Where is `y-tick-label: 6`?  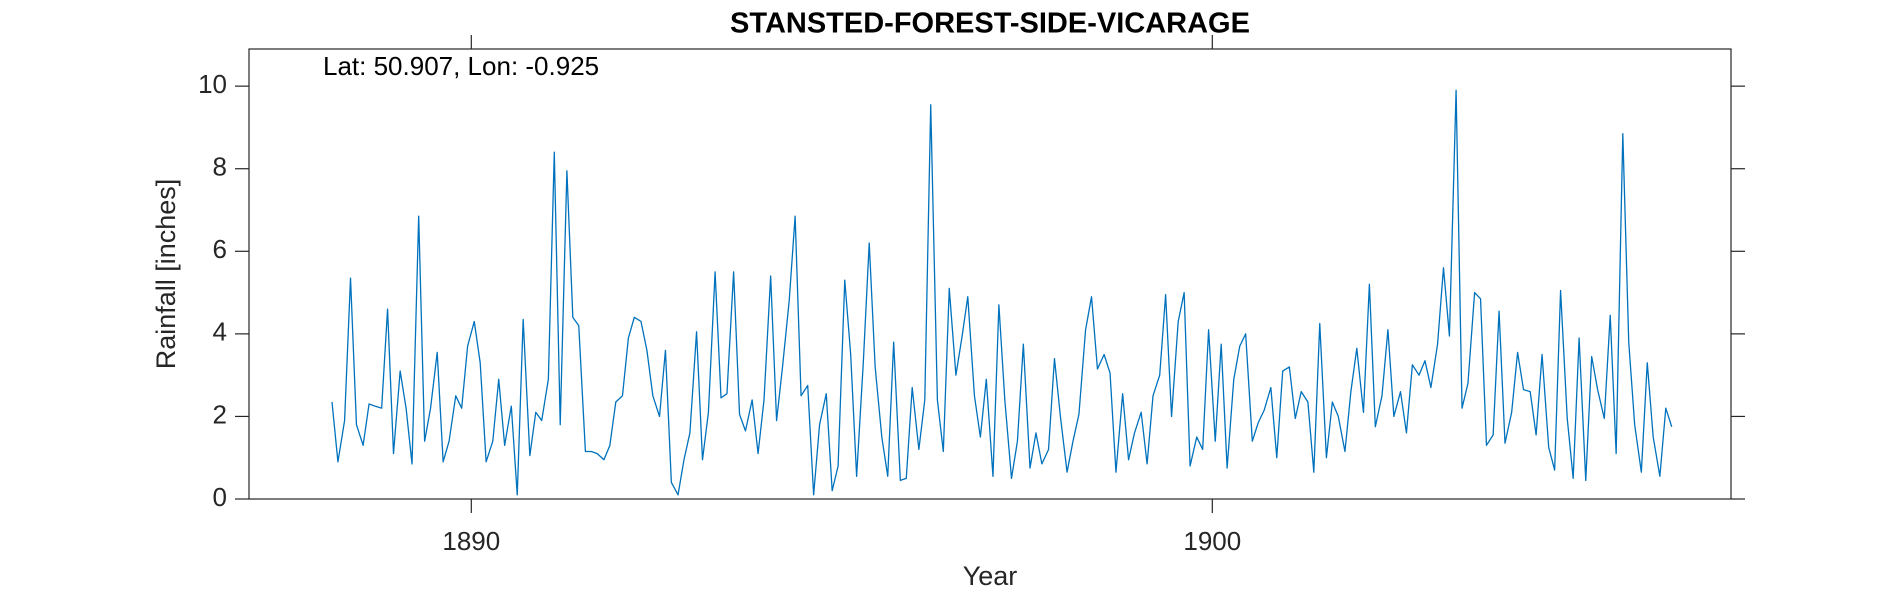 y-tick-label: 6 is located at coordinates (220, 249).